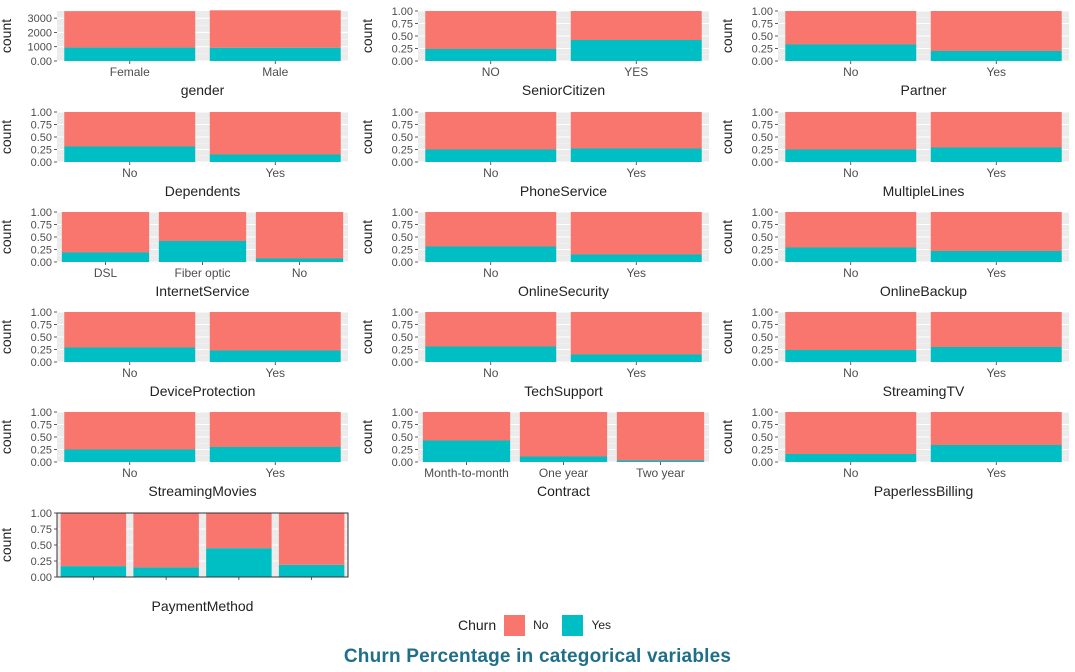  What do you see at coordinates (894, 52) in the screenshot?
I see `facet-Partner: 0.000.250.500.751.00 No Yes count Partner` at bounding box center [894, 52].